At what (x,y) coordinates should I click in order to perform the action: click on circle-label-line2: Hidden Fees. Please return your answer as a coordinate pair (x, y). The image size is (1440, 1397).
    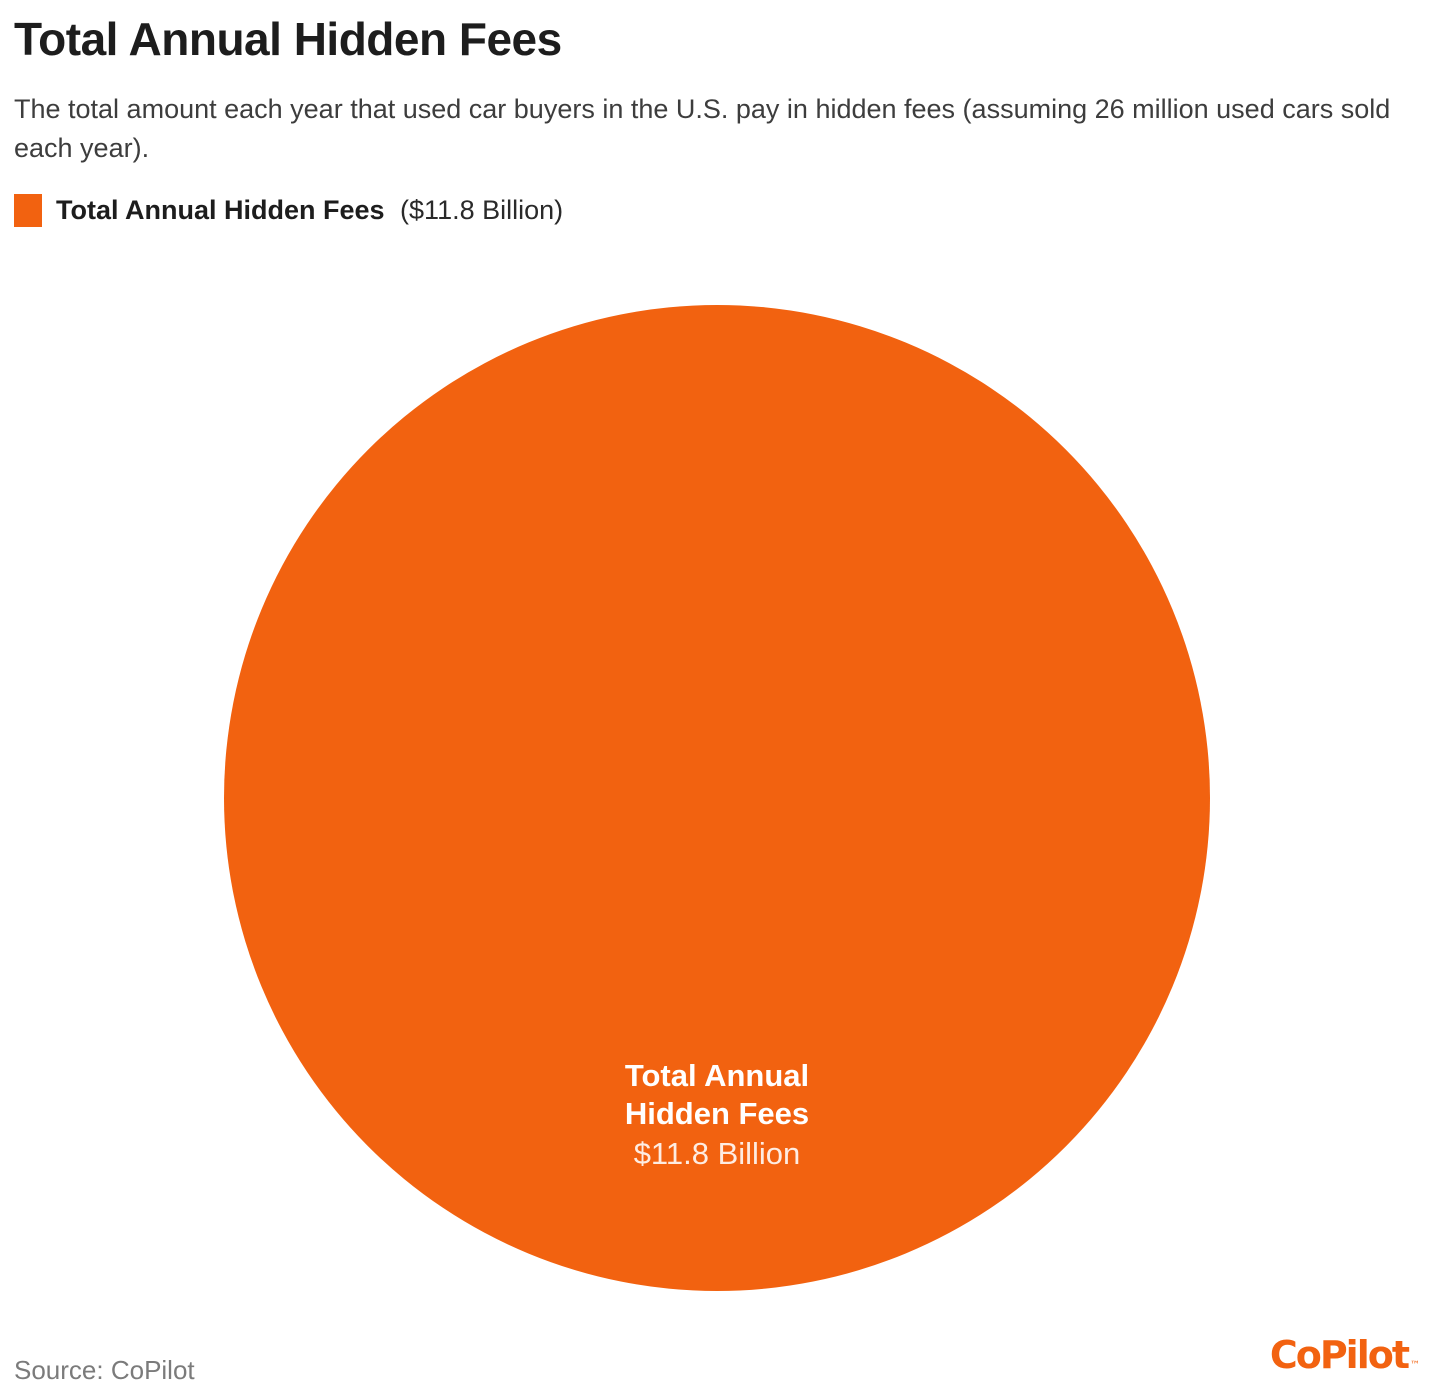
    Looking at the image, I should click on (717, 1113).